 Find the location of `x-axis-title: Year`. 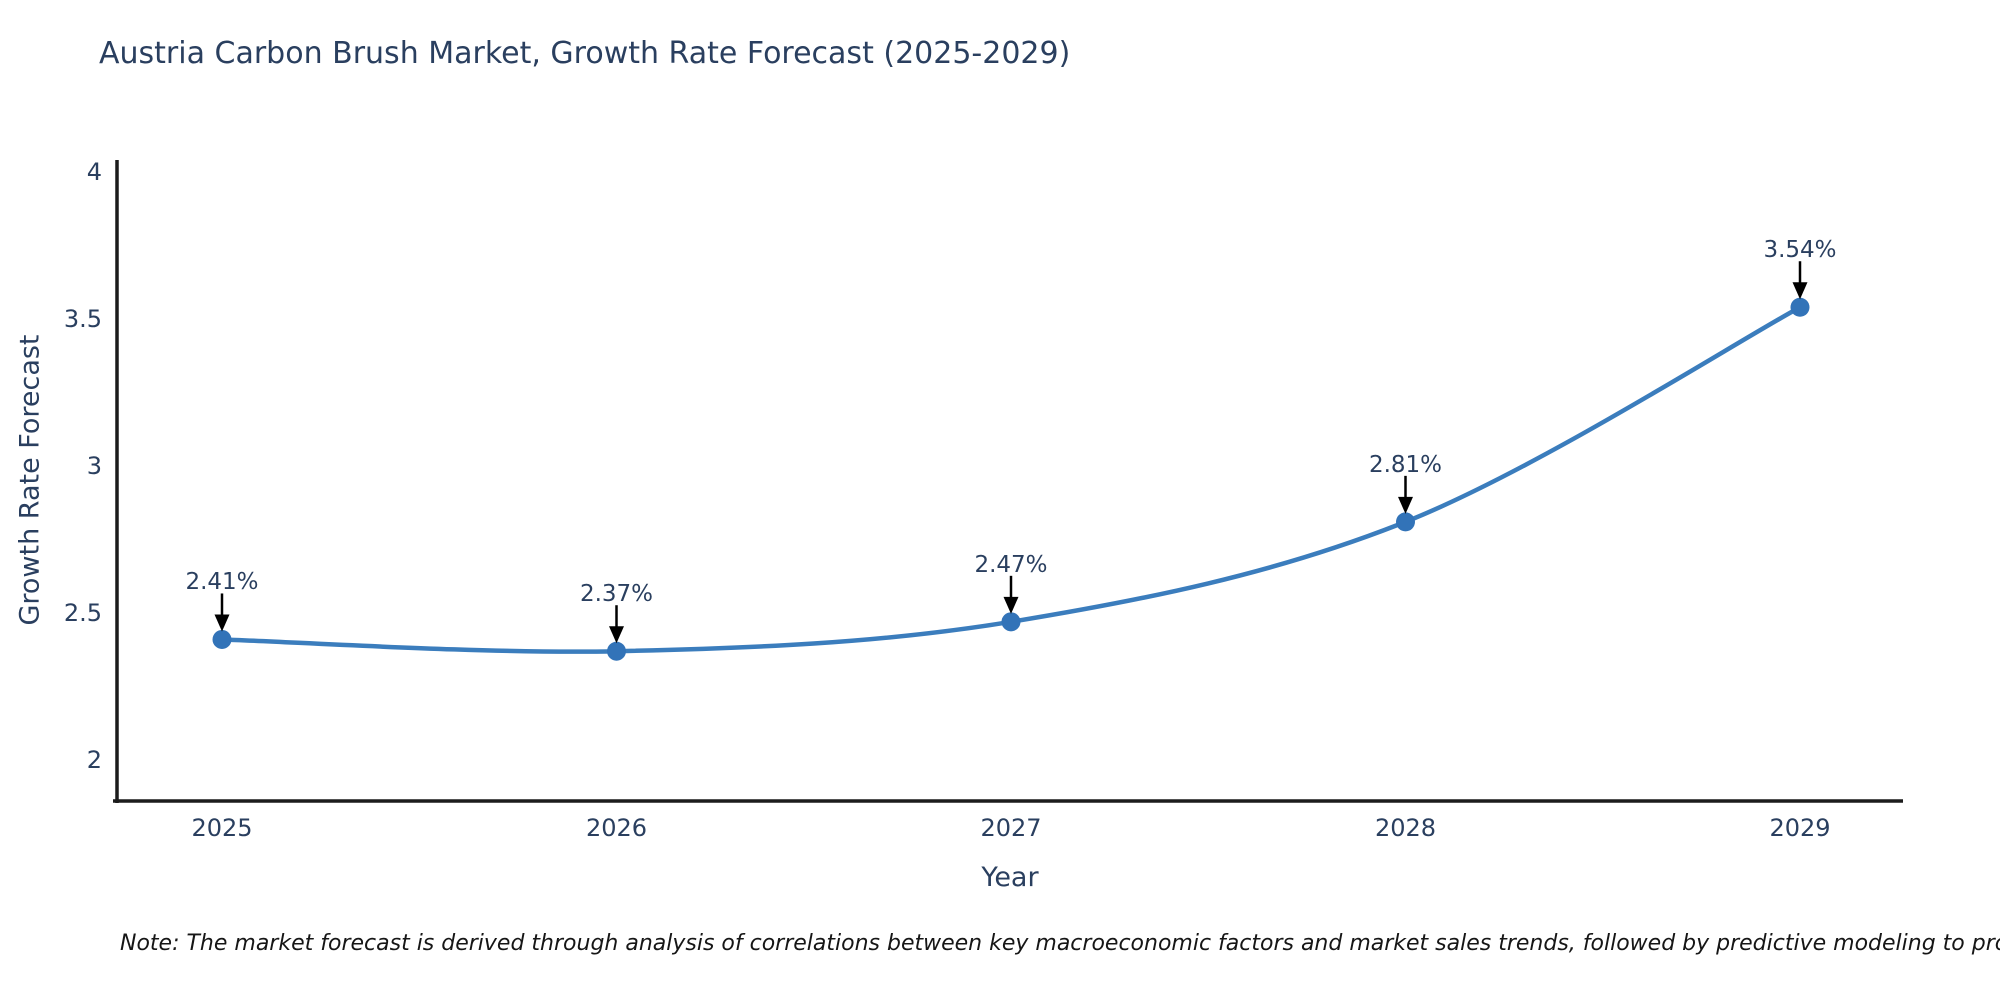

x-axis-title: Year is located at coordinates (1010, 877).